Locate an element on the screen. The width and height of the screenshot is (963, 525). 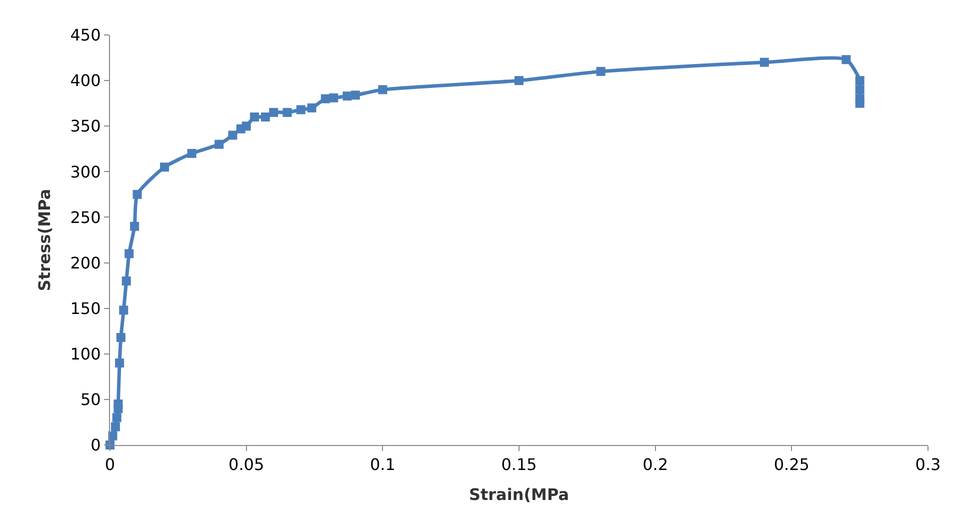
y-tick-label: 400 is located at coordinates (85, 80).